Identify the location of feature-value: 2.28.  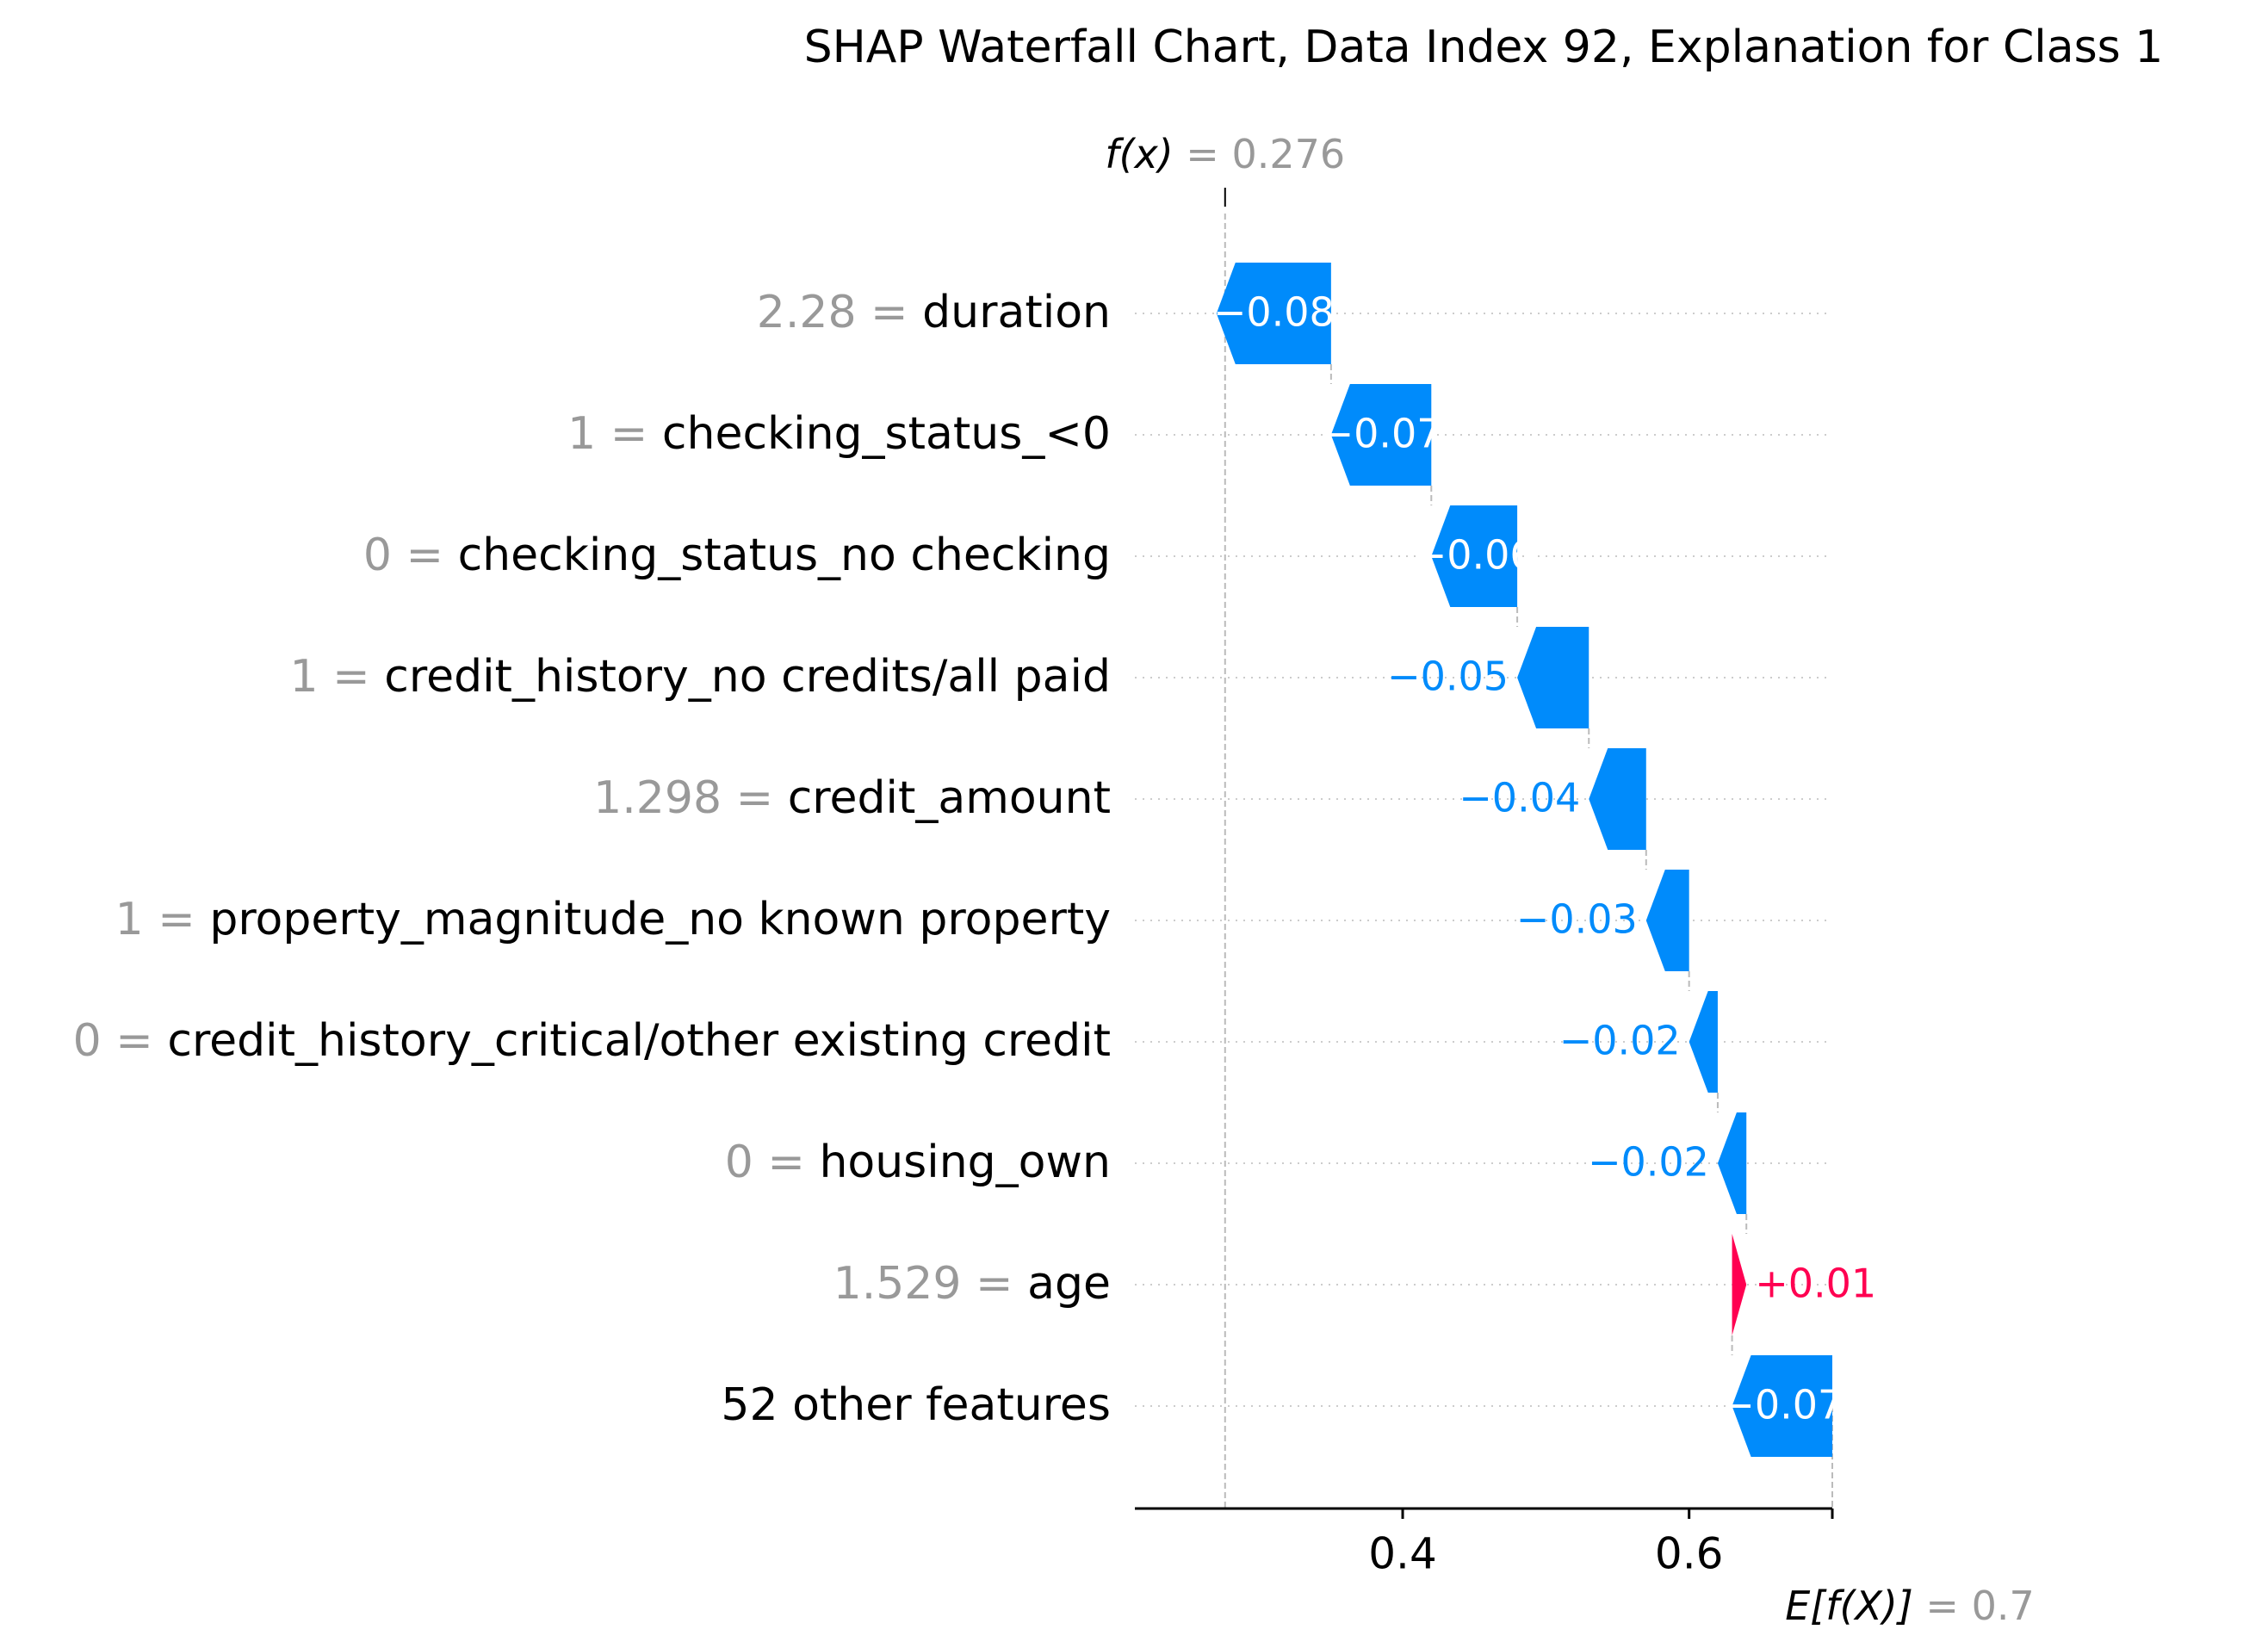
(807, 312).